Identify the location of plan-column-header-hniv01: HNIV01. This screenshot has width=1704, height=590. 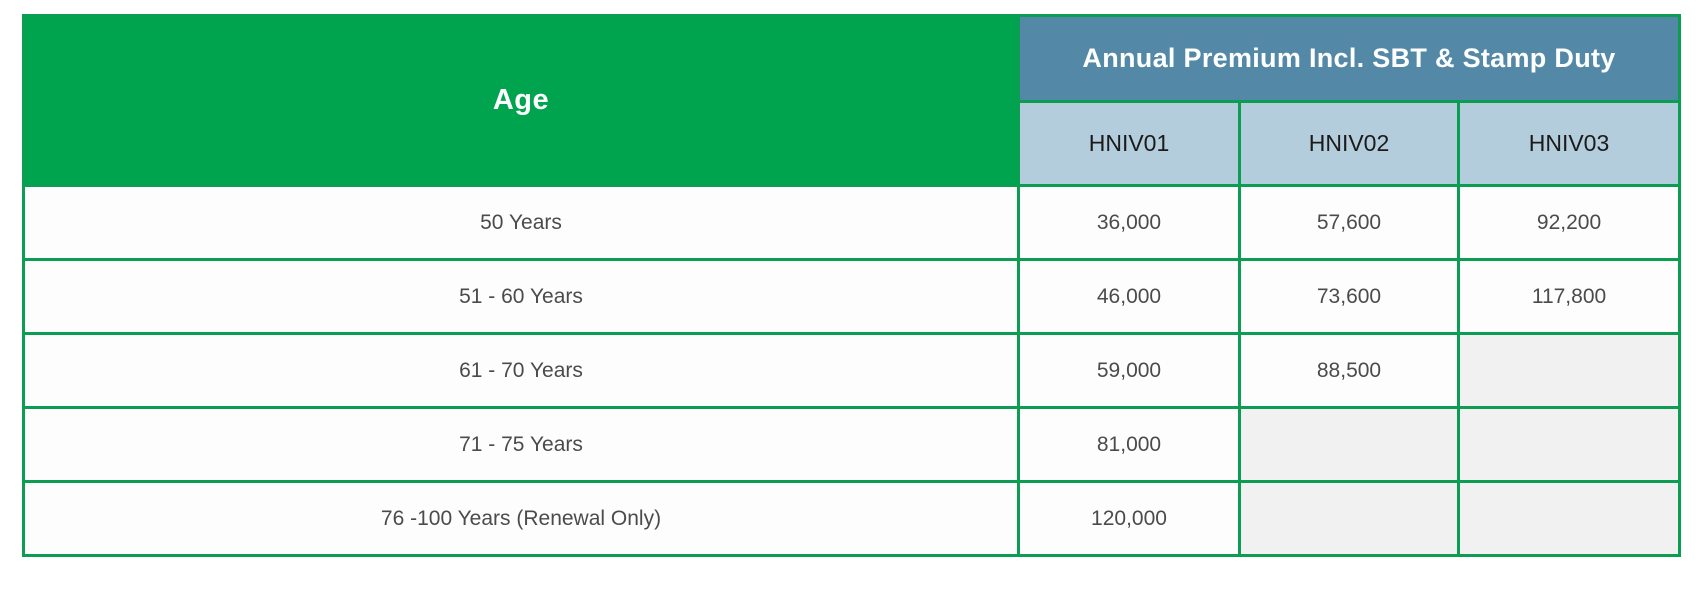
(1129, 143).